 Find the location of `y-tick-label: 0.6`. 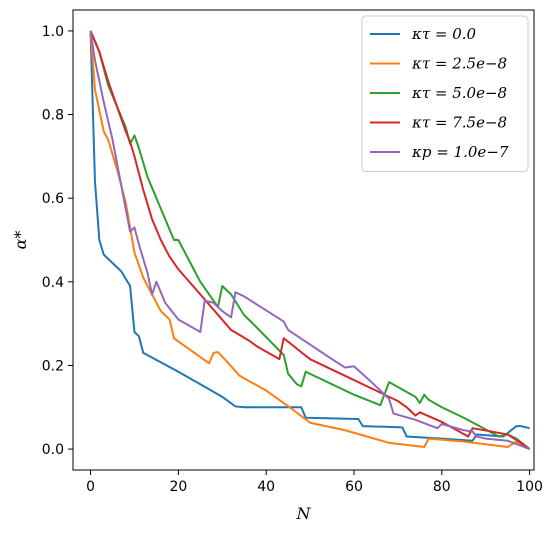

y-tick-label: 0.6 is located at coordinates (53, 199).